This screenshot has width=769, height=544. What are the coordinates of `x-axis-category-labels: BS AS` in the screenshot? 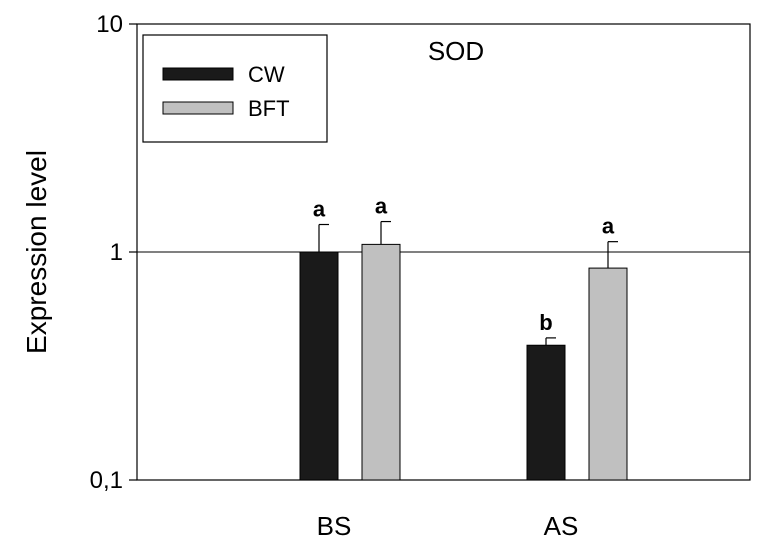 It's located at (448, 526).